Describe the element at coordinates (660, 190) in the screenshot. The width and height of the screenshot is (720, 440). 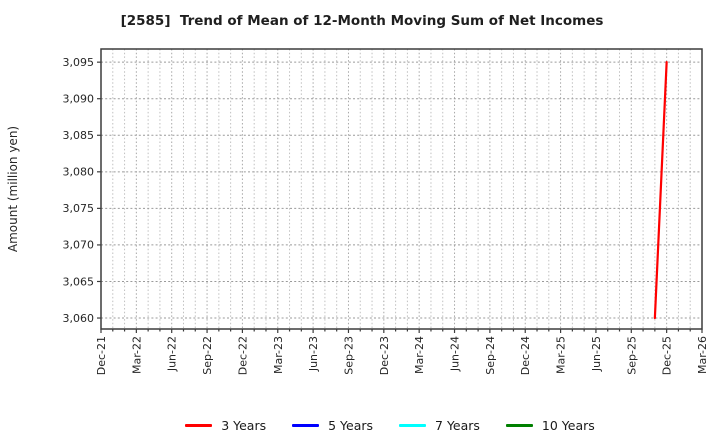
I see `series-line-3-years` at that location.